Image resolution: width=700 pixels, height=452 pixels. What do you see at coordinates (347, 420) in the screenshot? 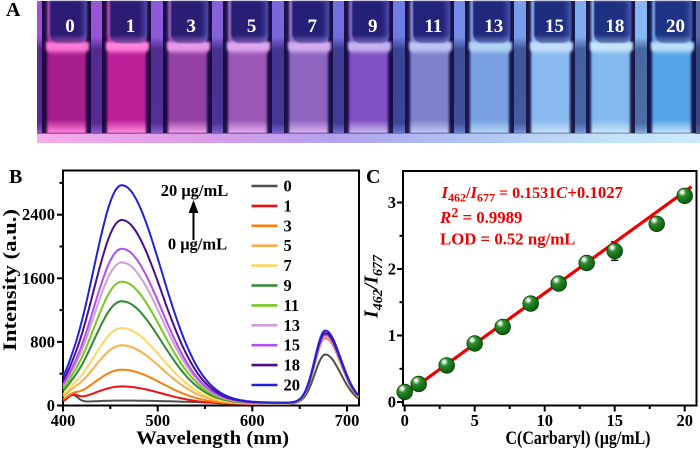
I see `svg-text: 700` at bounding box center [347, 420].